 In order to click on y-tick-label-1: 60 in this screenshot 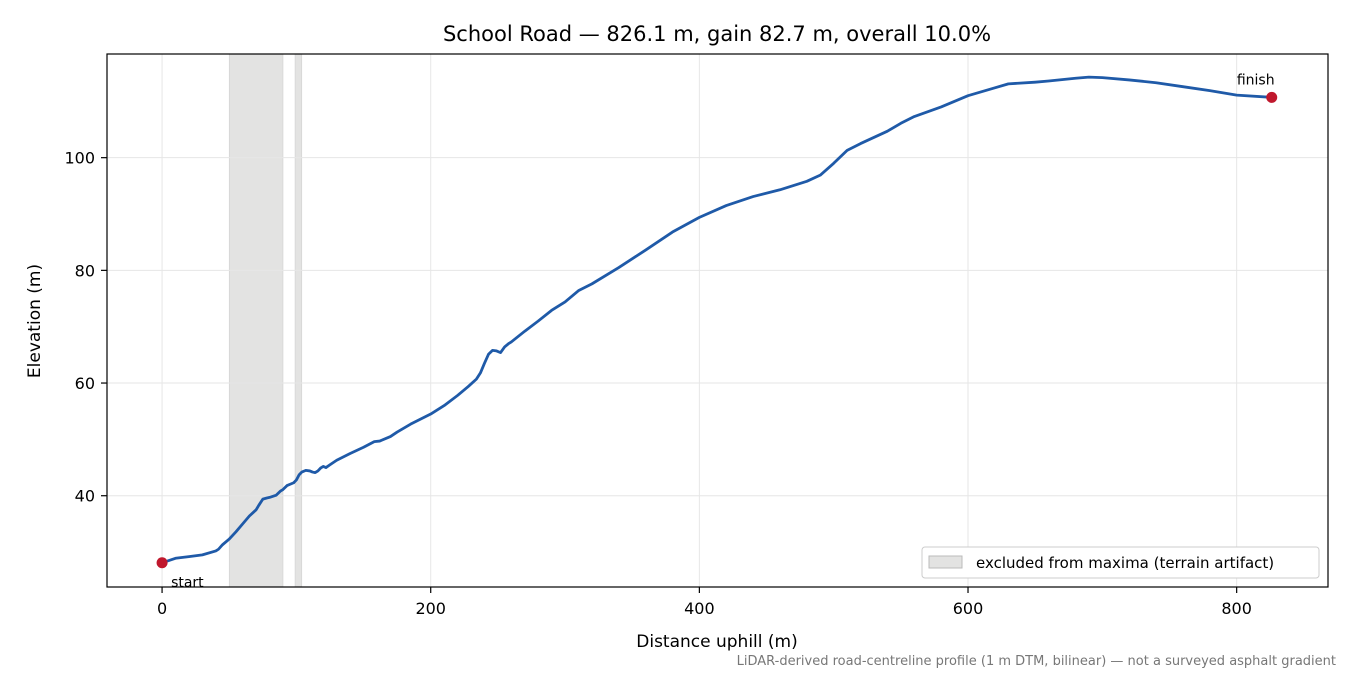, I will do `click(85, 383)`.